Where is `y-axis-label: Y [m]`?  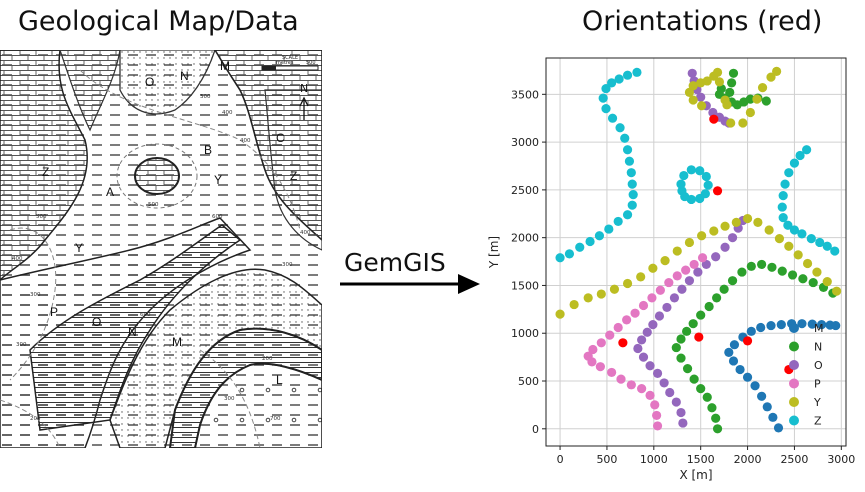 y-axis-label: Y [m] is located at coordinates (494, 252).